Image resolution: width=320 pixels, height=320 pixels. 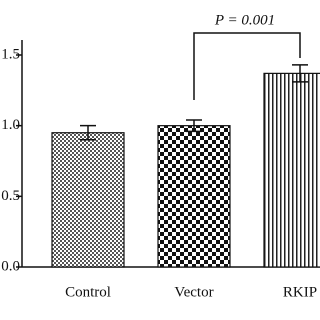 I want to click on significance-label: P = 0.001, so click(x=244, y=20).